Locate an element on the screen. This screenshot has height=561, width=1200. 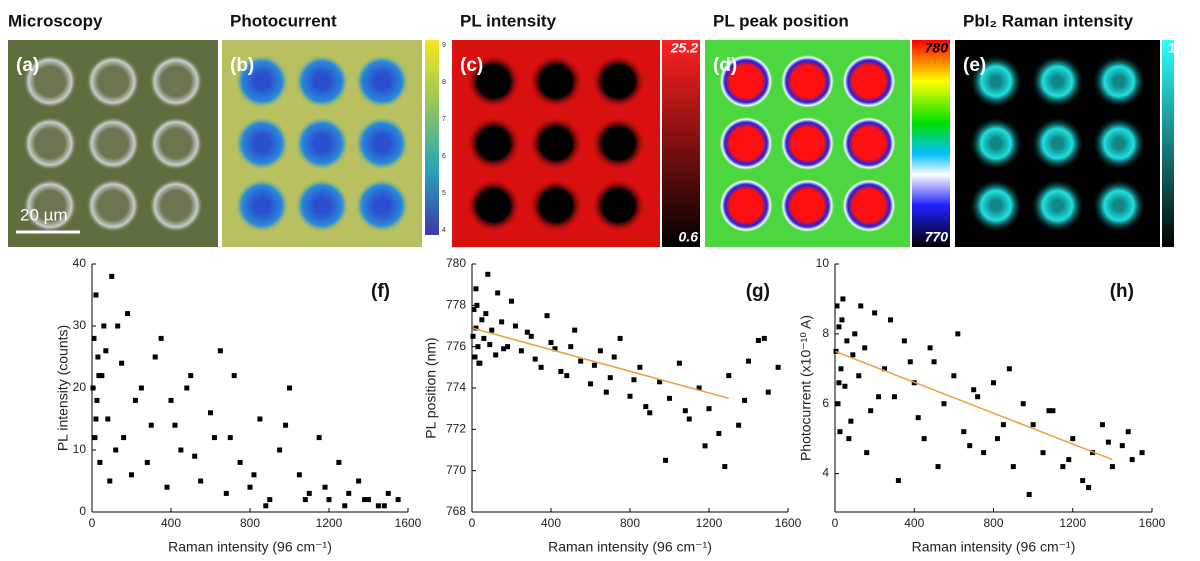
y-tick-label: 772 is located at coordinates (456, 429).